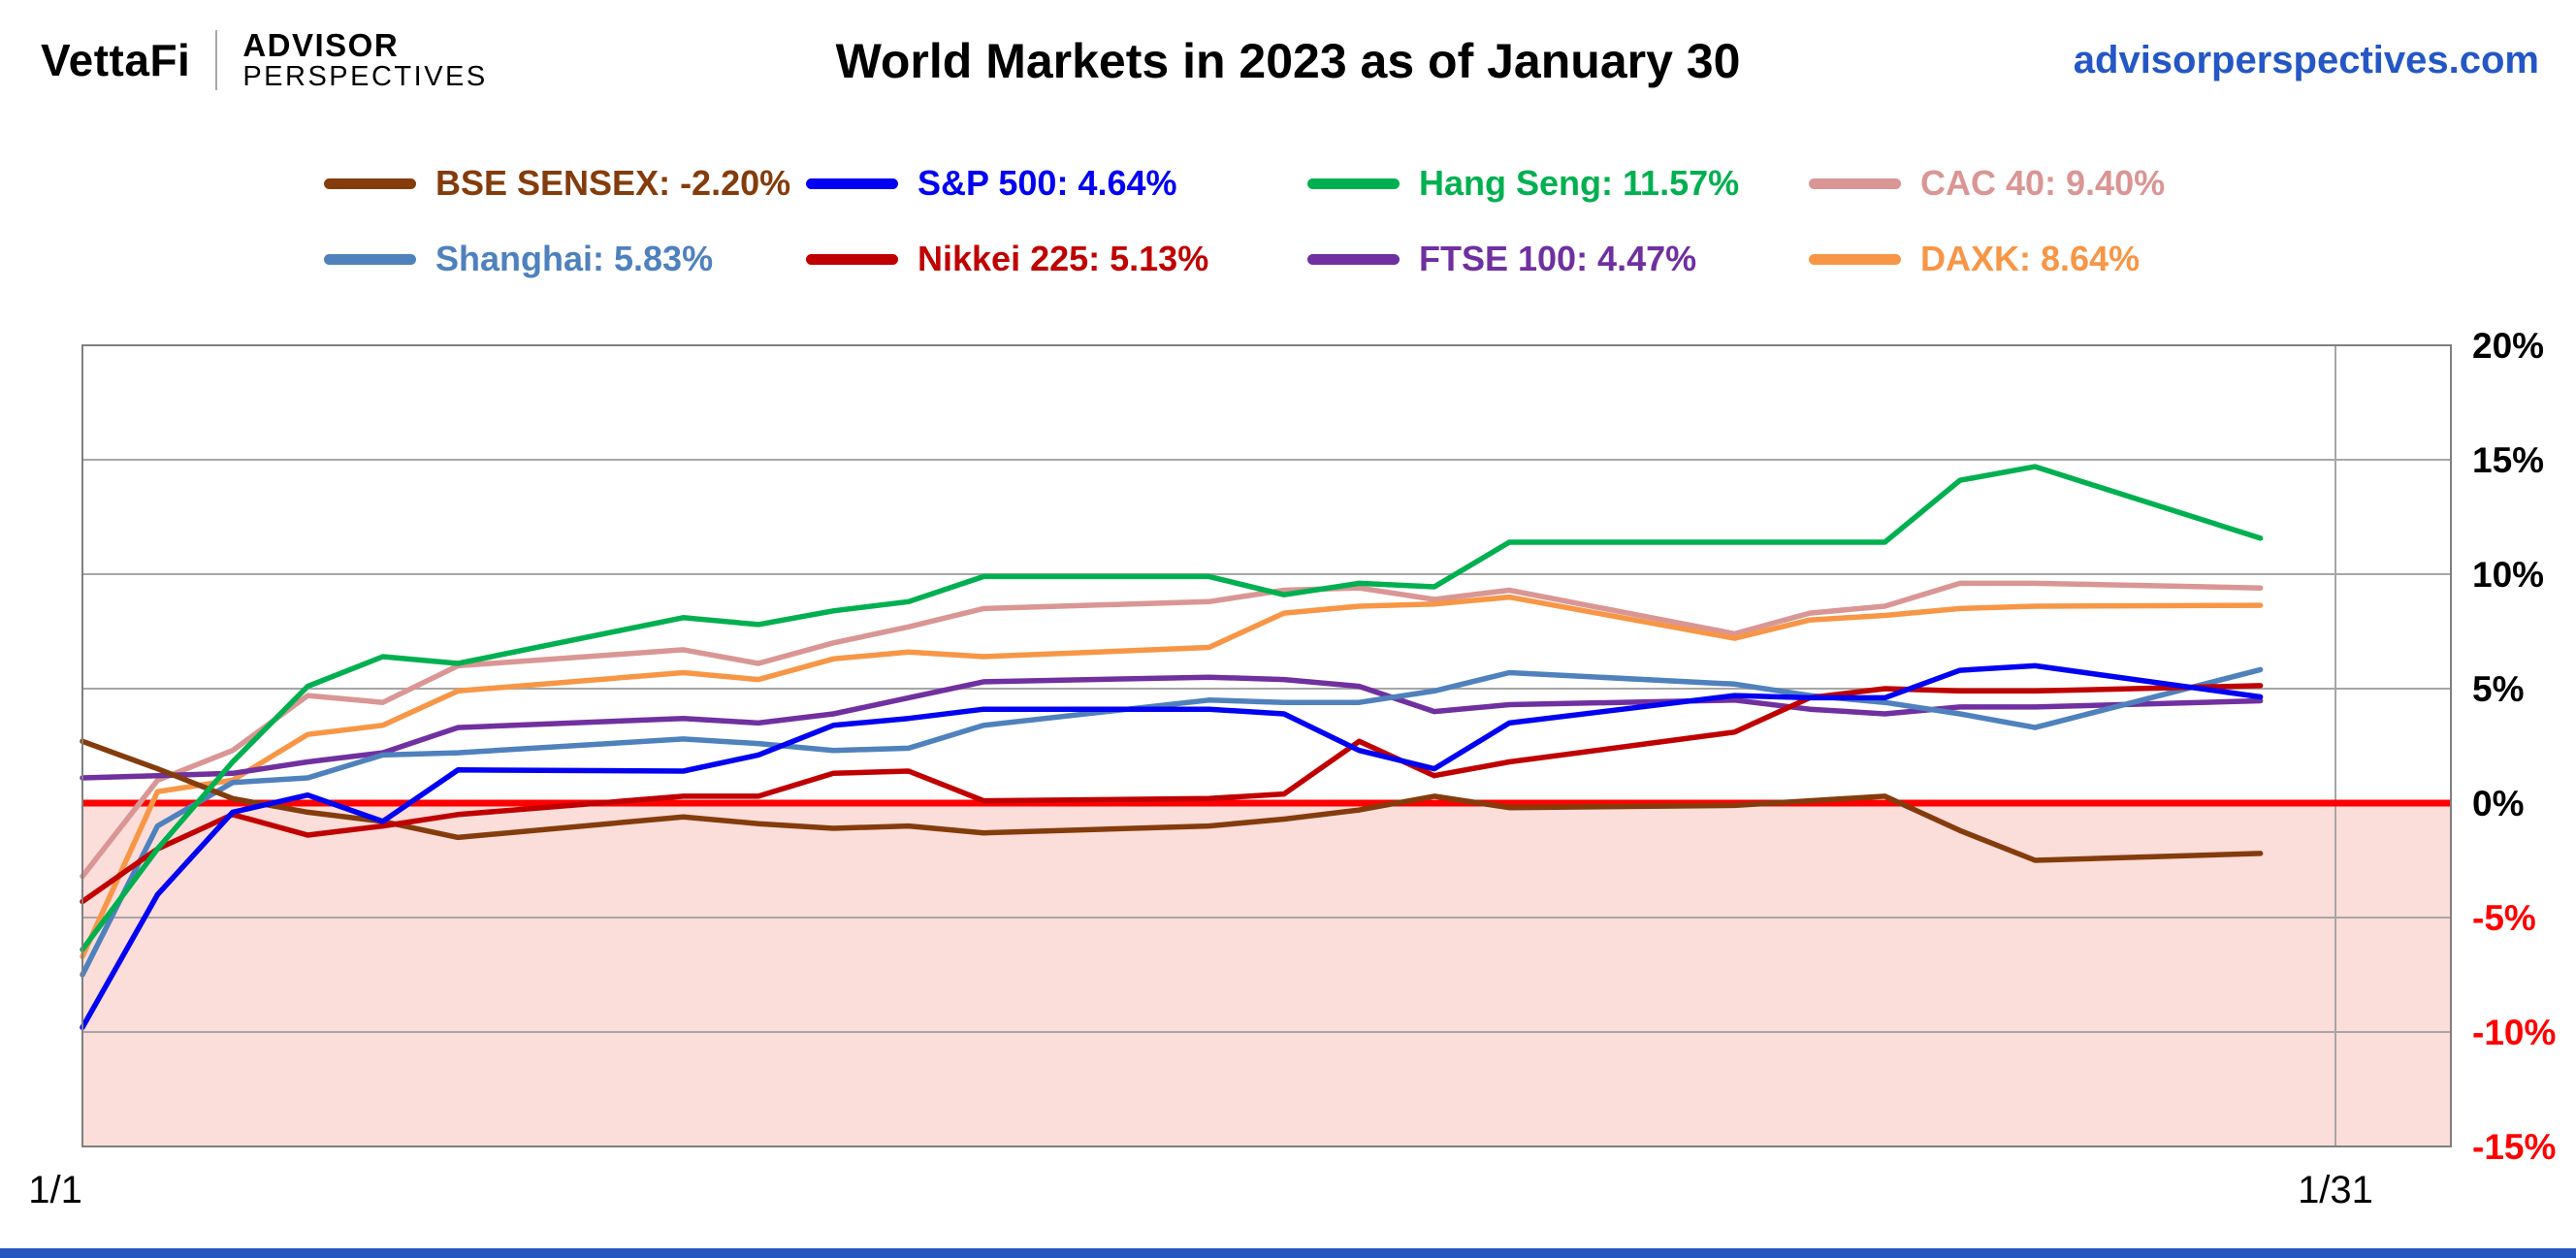 This screenshot has height=1258, width=2576. Describe the element at coordinates (2508, 460) in the screenshot. I see `y-tick-label-15pct: 15%` at that location.